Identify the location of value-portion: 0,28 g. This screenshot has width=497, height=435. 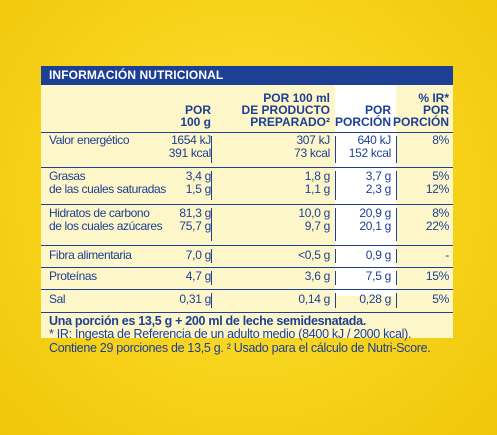
(375, 299).